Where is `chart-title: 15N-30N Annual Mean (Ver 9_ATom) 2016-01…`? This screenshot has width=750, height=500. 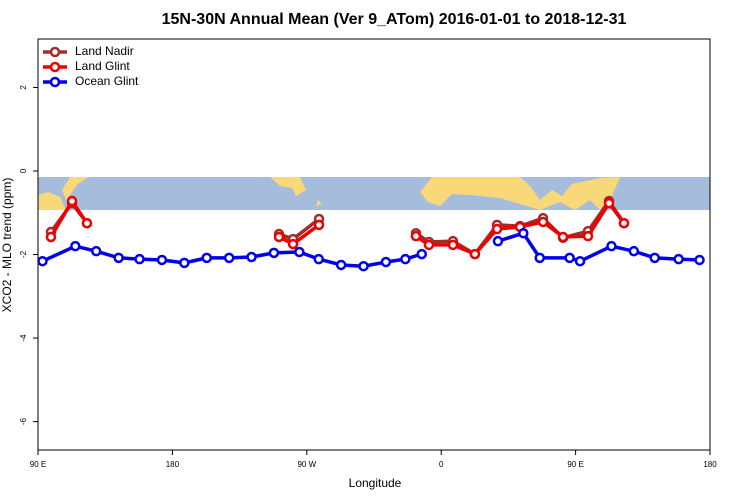 chart-title: 15N-30N Annual Mean (Ver 9_ATom) 2016-01… is located at coordinates (394, 19).